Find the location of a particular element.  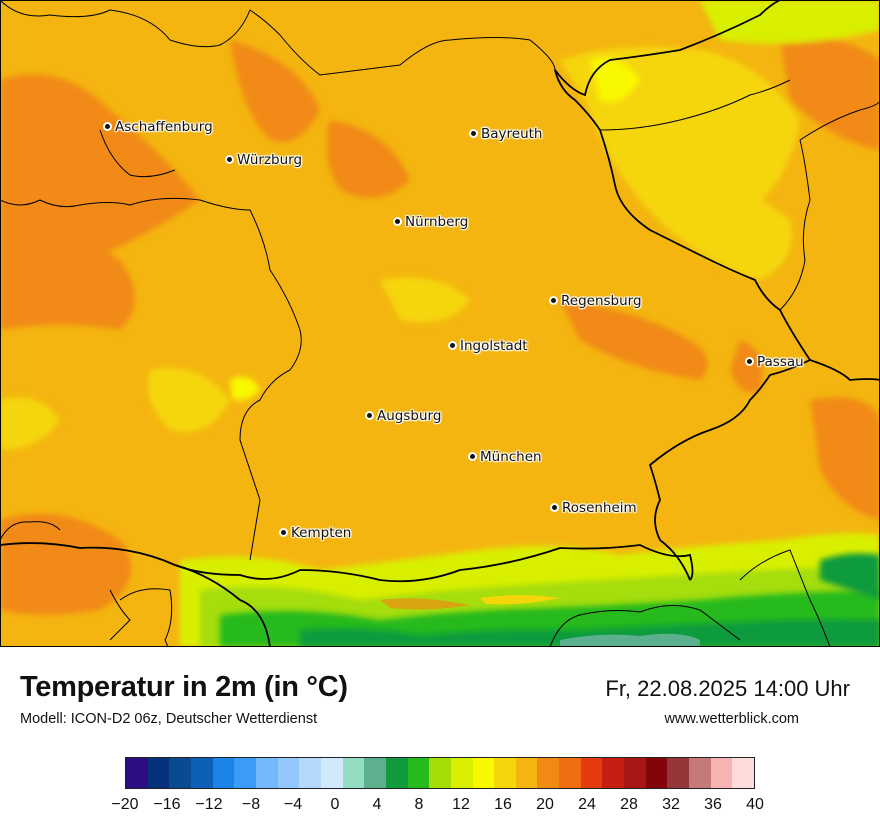

city-bayreuth: Bayreuth is located at coordinates (506, 134).